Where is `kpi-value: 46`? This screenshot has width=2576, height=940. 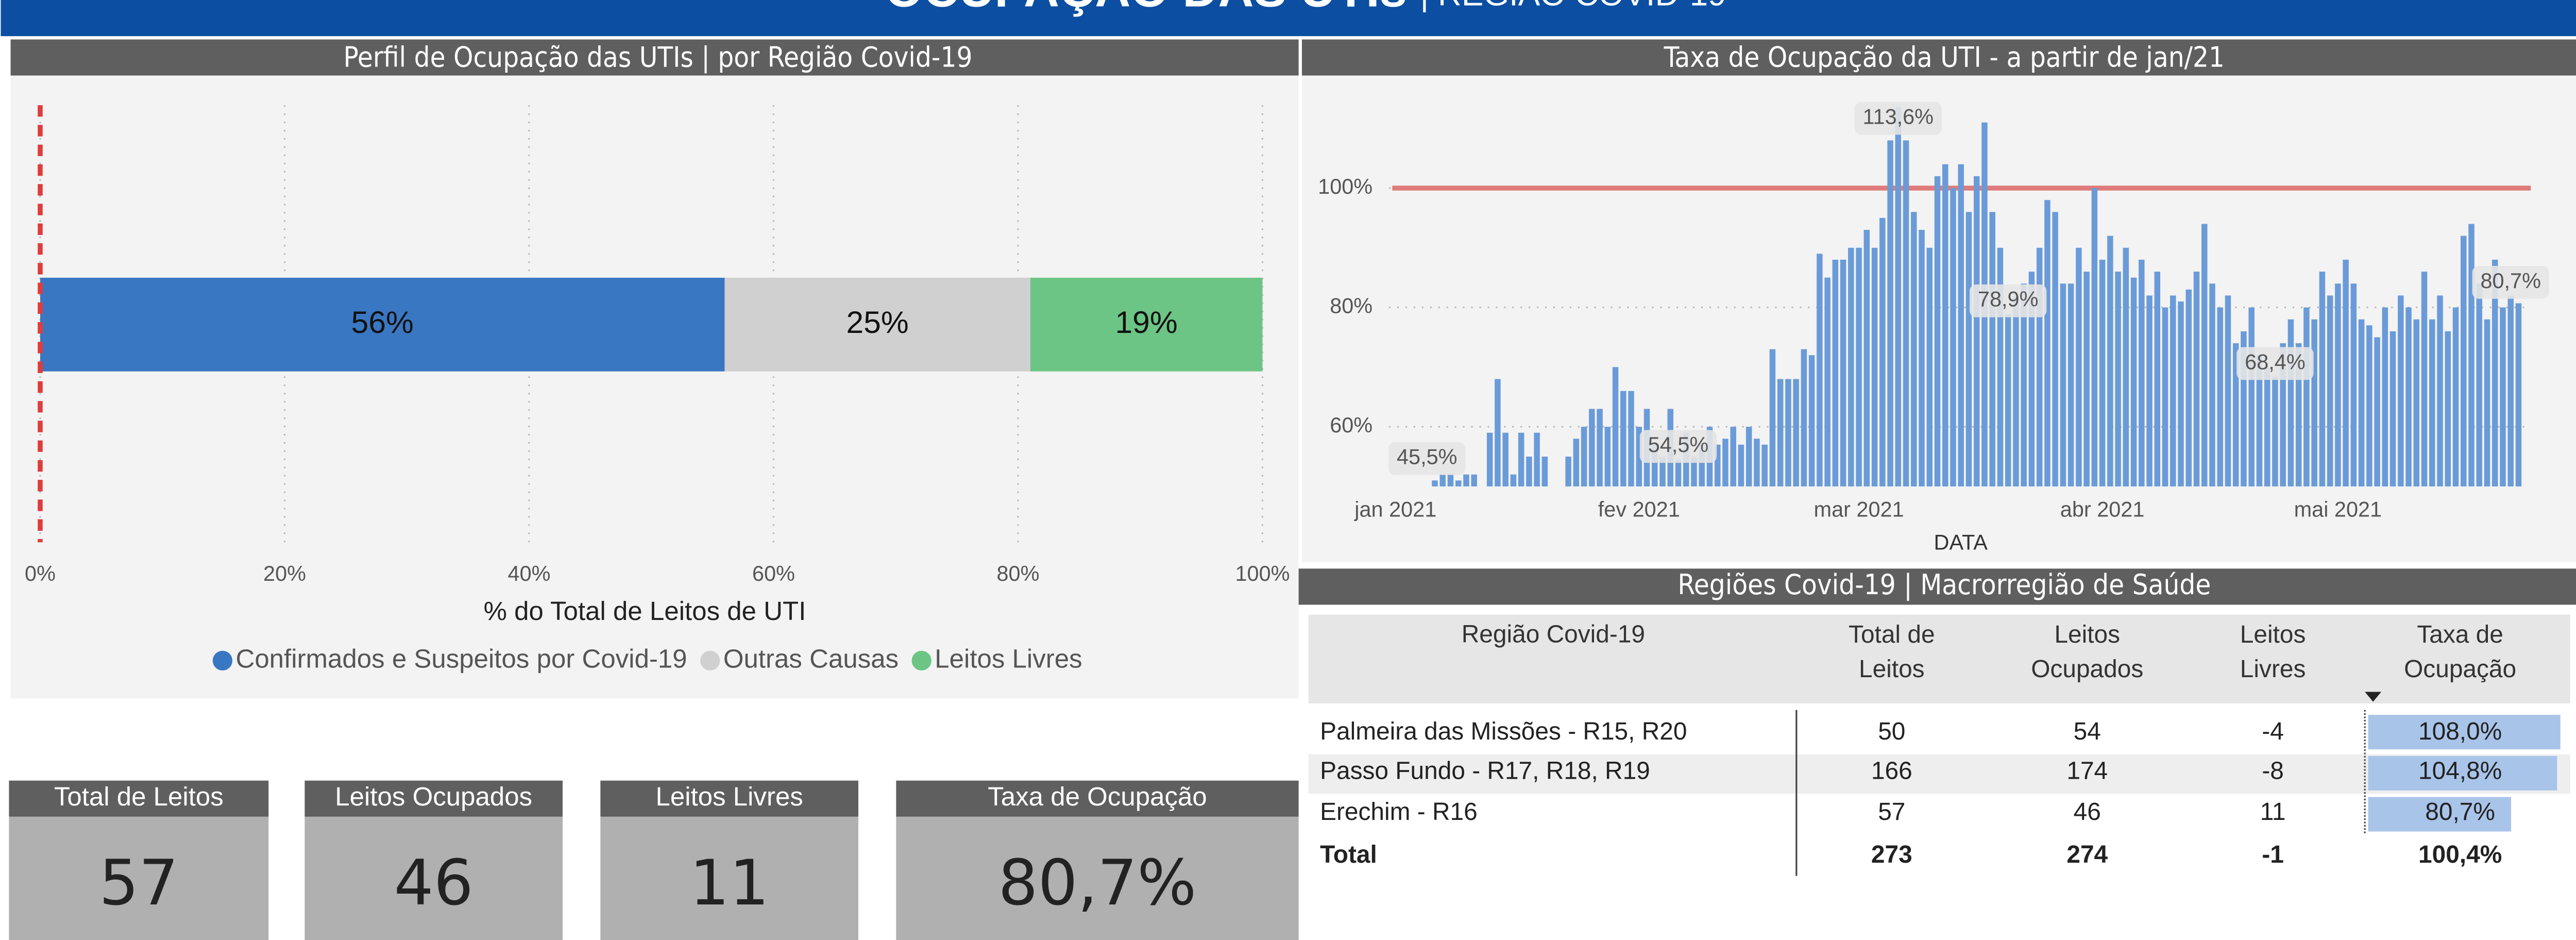 kpi-value: 46 is located at coordinates (433, 883).